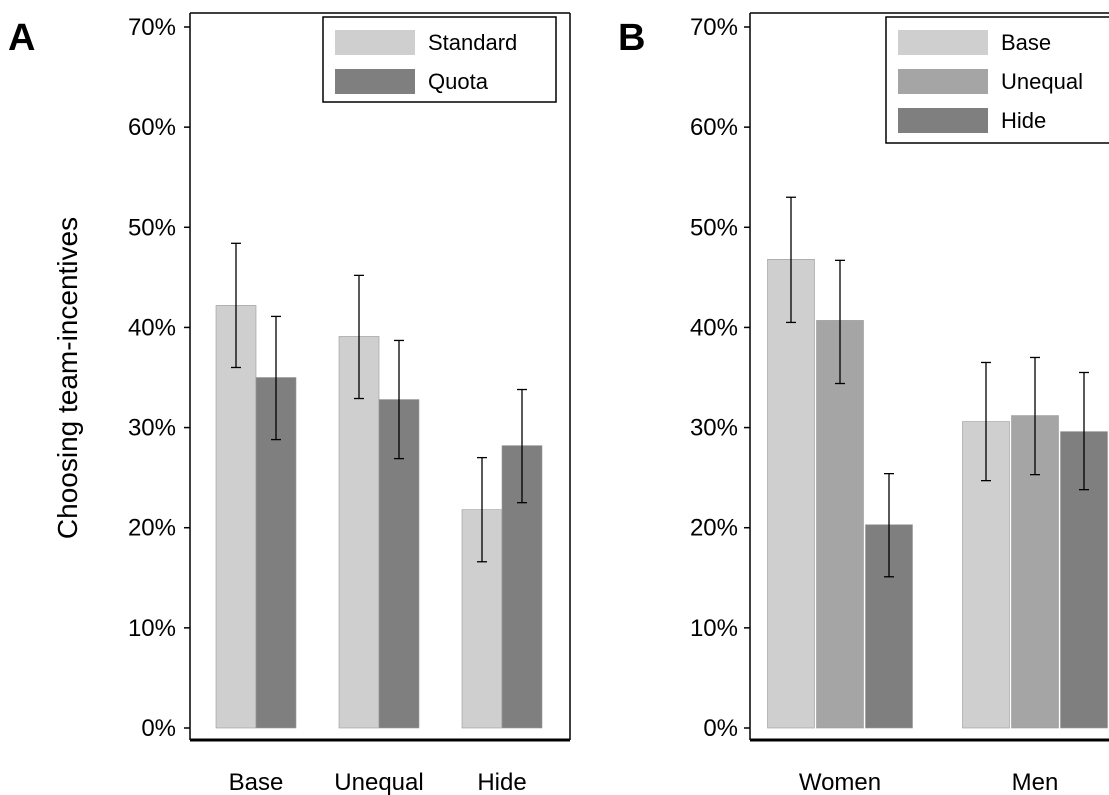 The width and height of the screenshot is (1109, 795). I want to click on panel-label: A, so click(21, 38).